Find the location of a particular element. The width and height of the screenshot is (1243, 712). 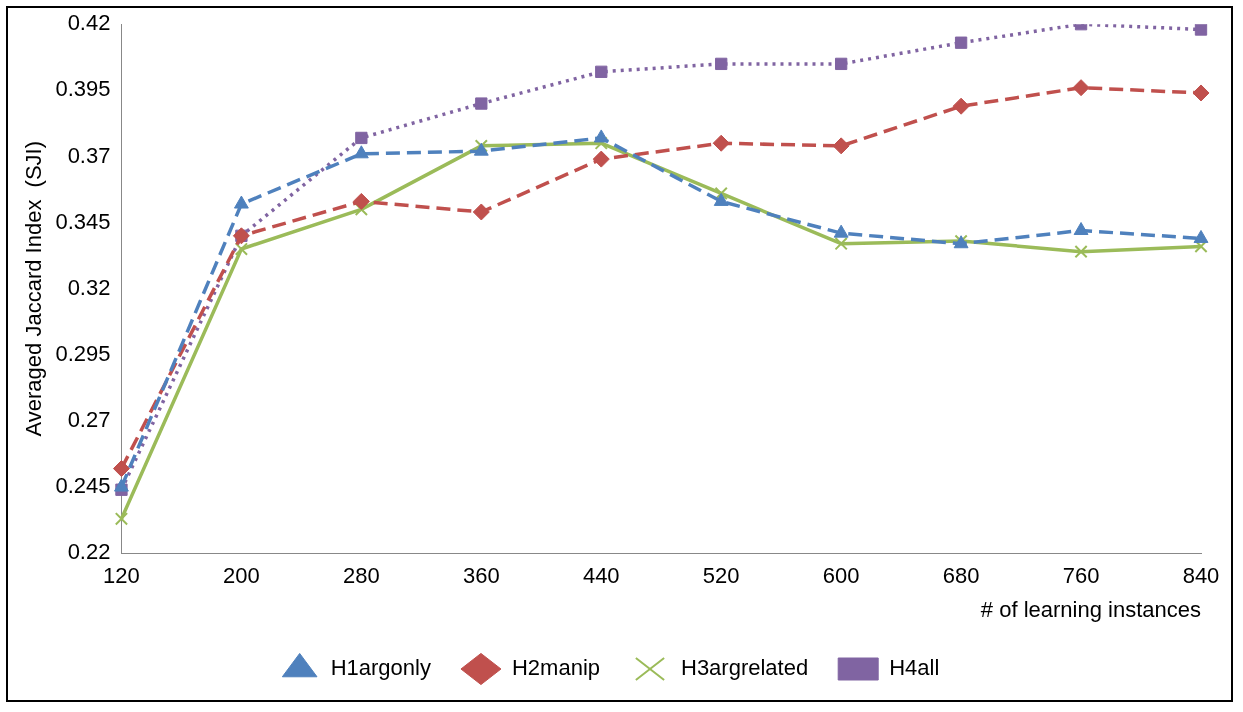

y-tick-label: 0.32 is located at coordinates (89, 287).